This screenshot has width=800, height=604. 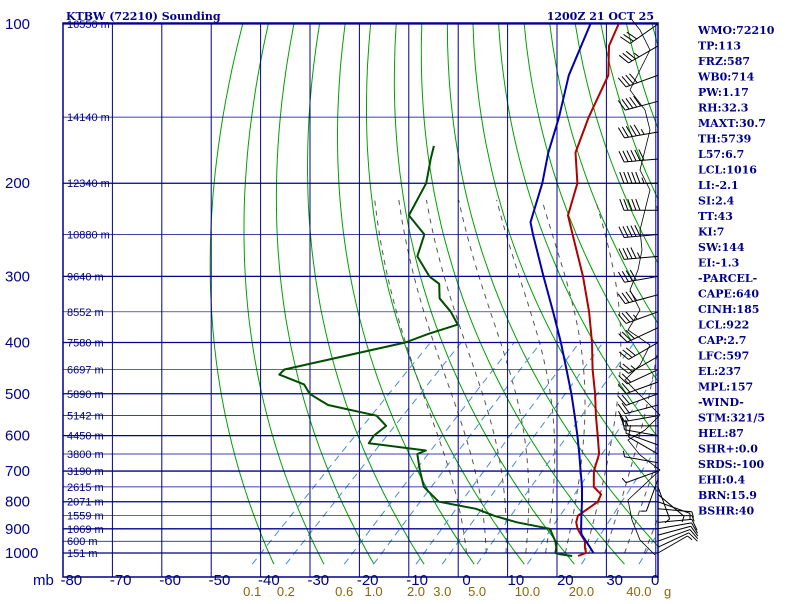 What do you see at coordinates (43, 580) in the screenshot?
I see `pressure-unit-label: mb` at bounding box center [43, 580].